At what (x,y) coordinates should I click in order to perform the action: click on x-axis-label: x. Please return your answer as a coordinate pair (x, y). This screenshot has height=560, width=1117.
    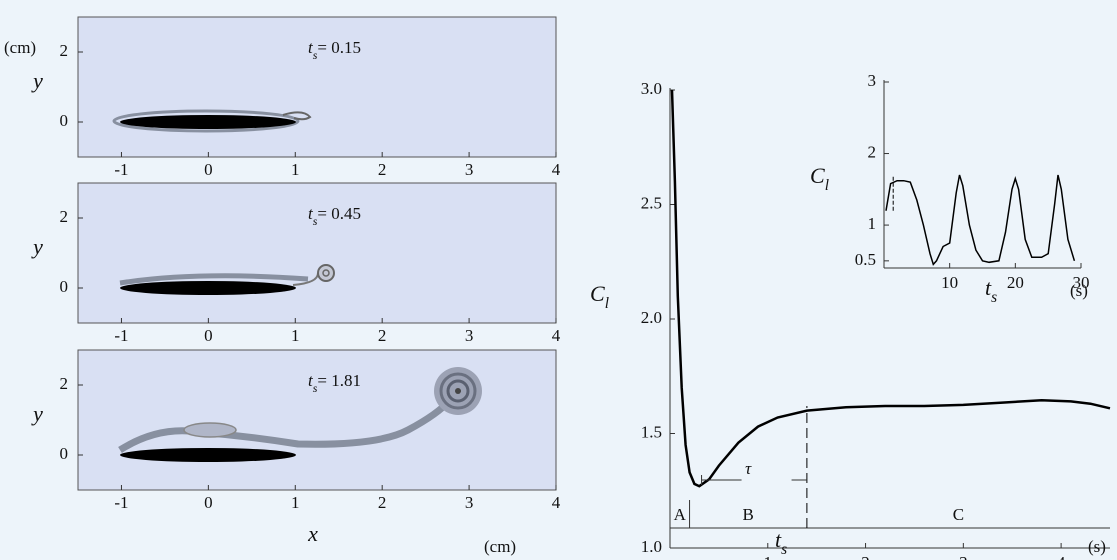
    Looking at the image, I should click on (312, 533).